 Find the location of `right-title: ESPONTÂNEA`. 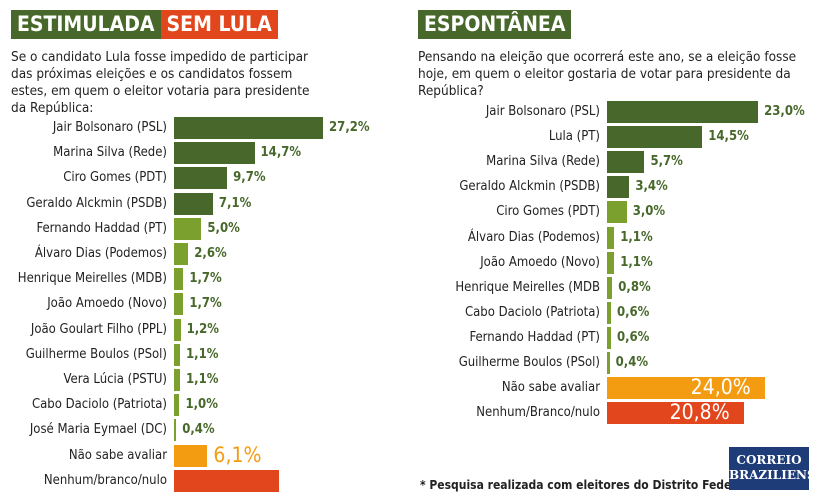

right-title: ESPONTÂNEA is located at coordinates (495, 24).